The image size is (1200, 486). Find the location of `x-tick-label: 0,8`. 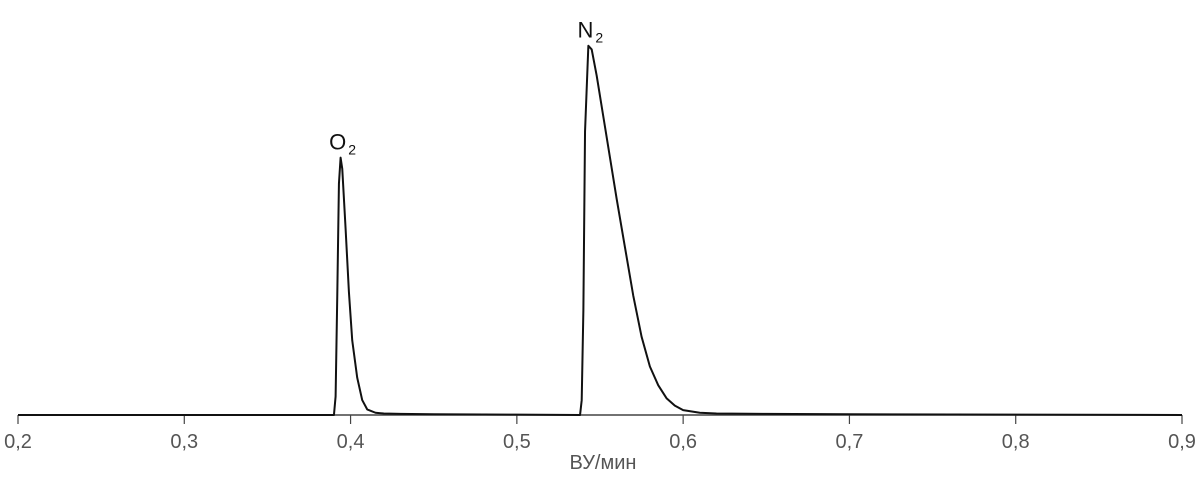

x-tick-label: 0,8 is located at coordinates (1016, 442).